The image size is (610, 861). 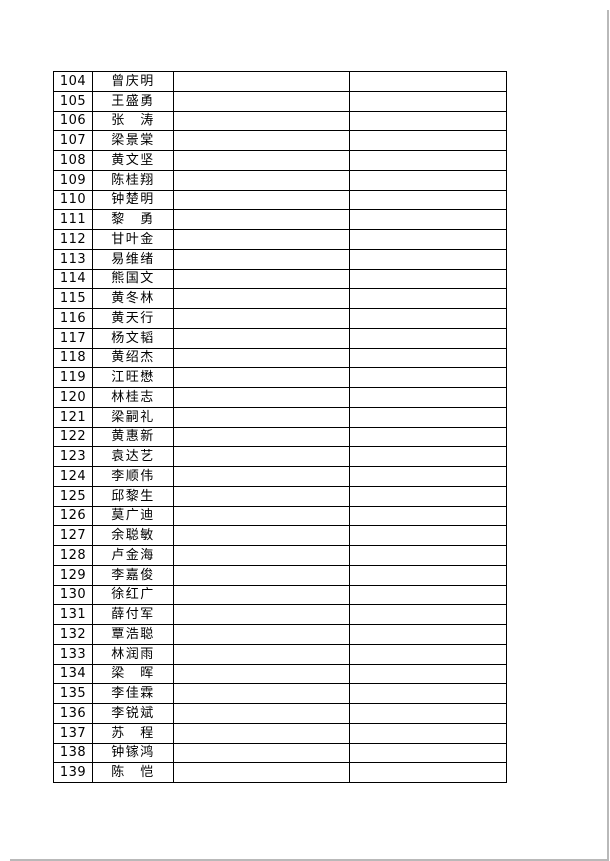 I want to click on name-cell: 黄冬林, so click(x=133, y=298).